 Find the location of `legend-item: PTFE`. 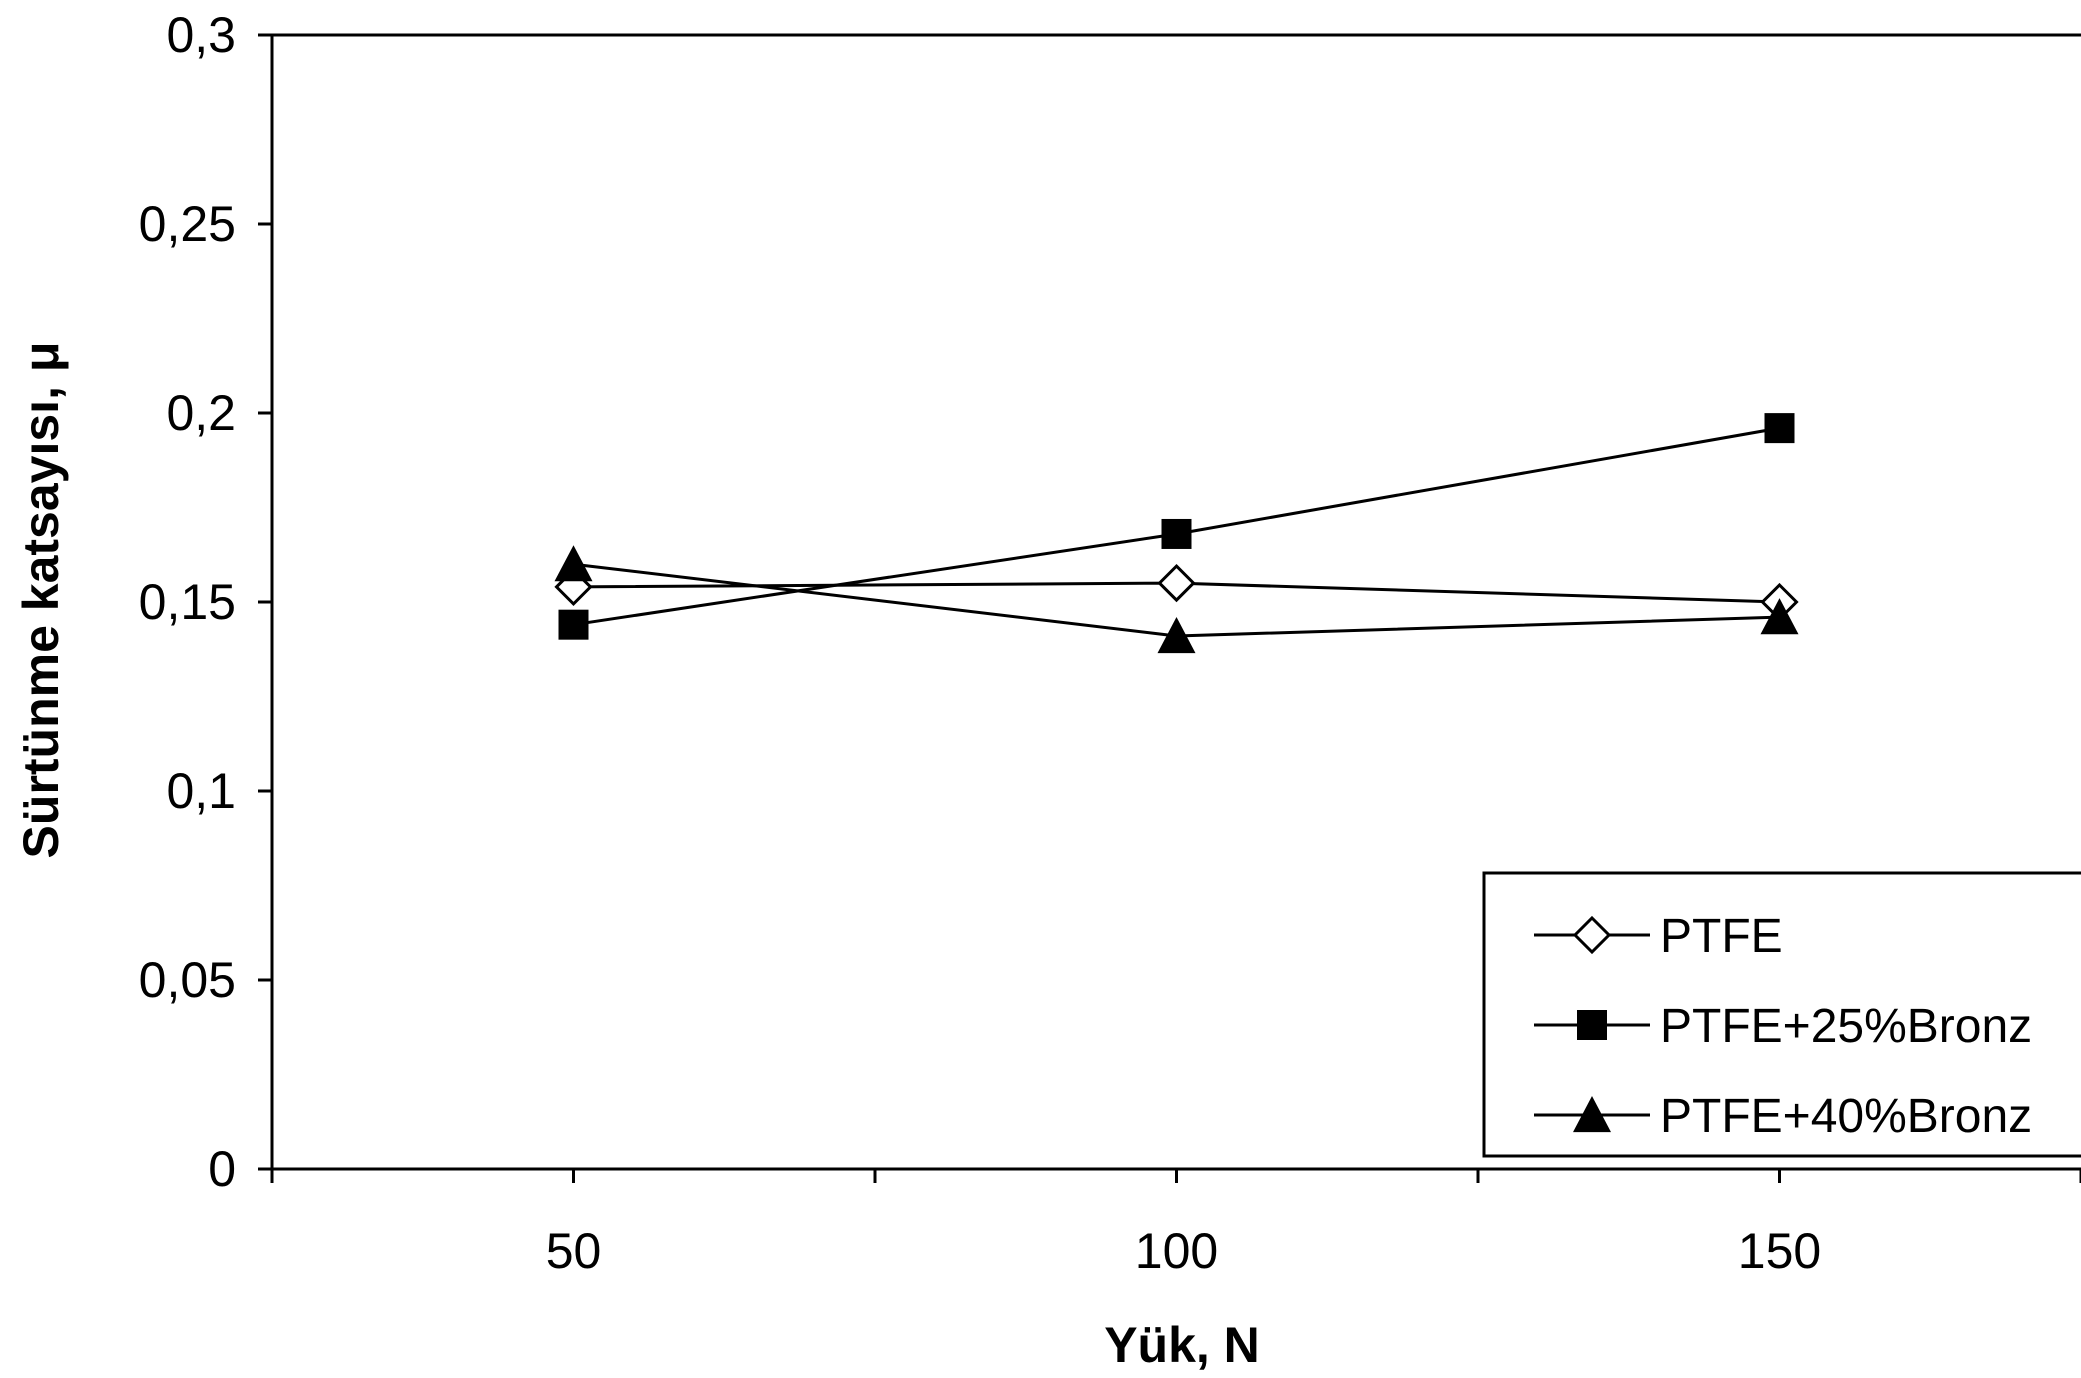

legend-item: PTFE is located at coordinates (1658, 936).